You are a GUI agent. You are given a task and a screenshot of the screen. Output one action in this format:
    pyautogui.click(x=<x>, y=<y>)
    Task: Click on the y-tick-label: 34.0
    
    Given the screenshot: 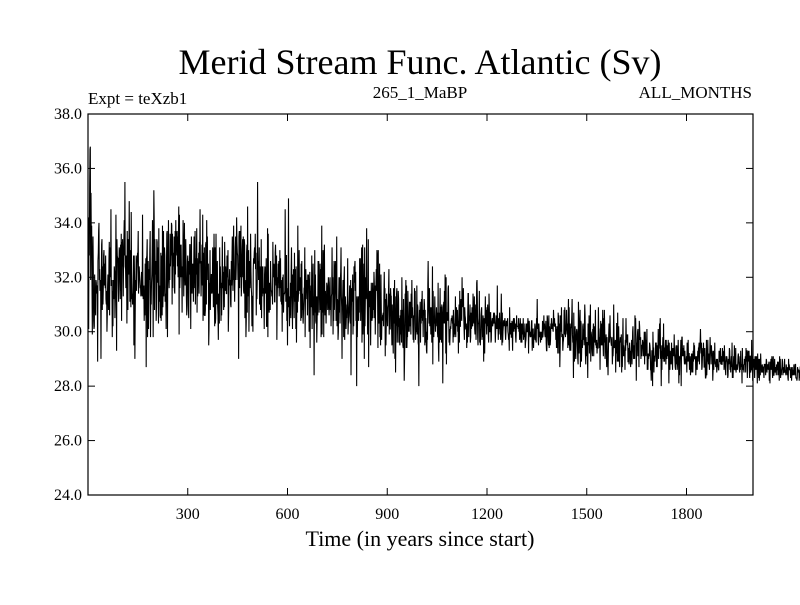 What is the action you would take?
    pyautogui.click(x=68, y=223)
    